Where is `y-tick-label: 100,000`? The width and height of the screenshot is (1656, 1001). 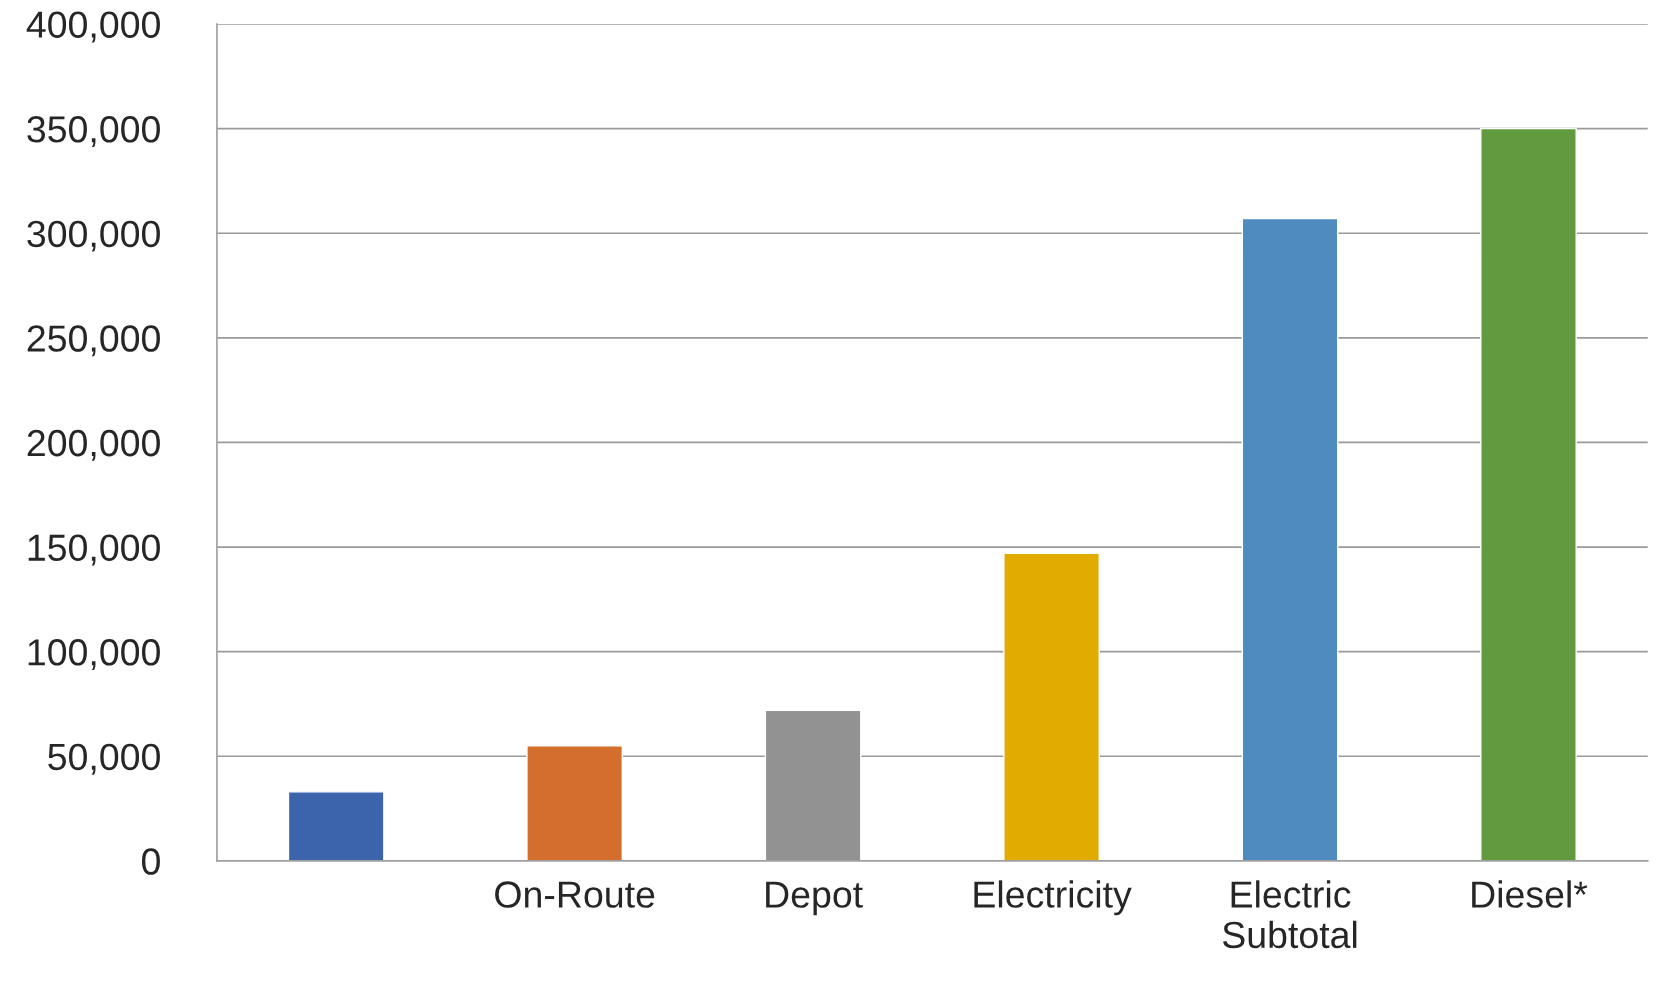
y-tick-label: 100,000 is located at coordinates (94, 655).